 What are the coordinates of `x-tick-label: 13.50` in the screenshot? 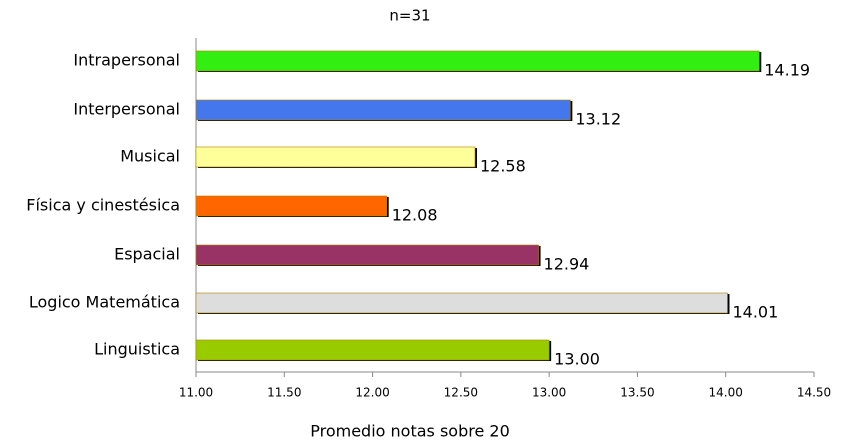 It's located at (637, 393).